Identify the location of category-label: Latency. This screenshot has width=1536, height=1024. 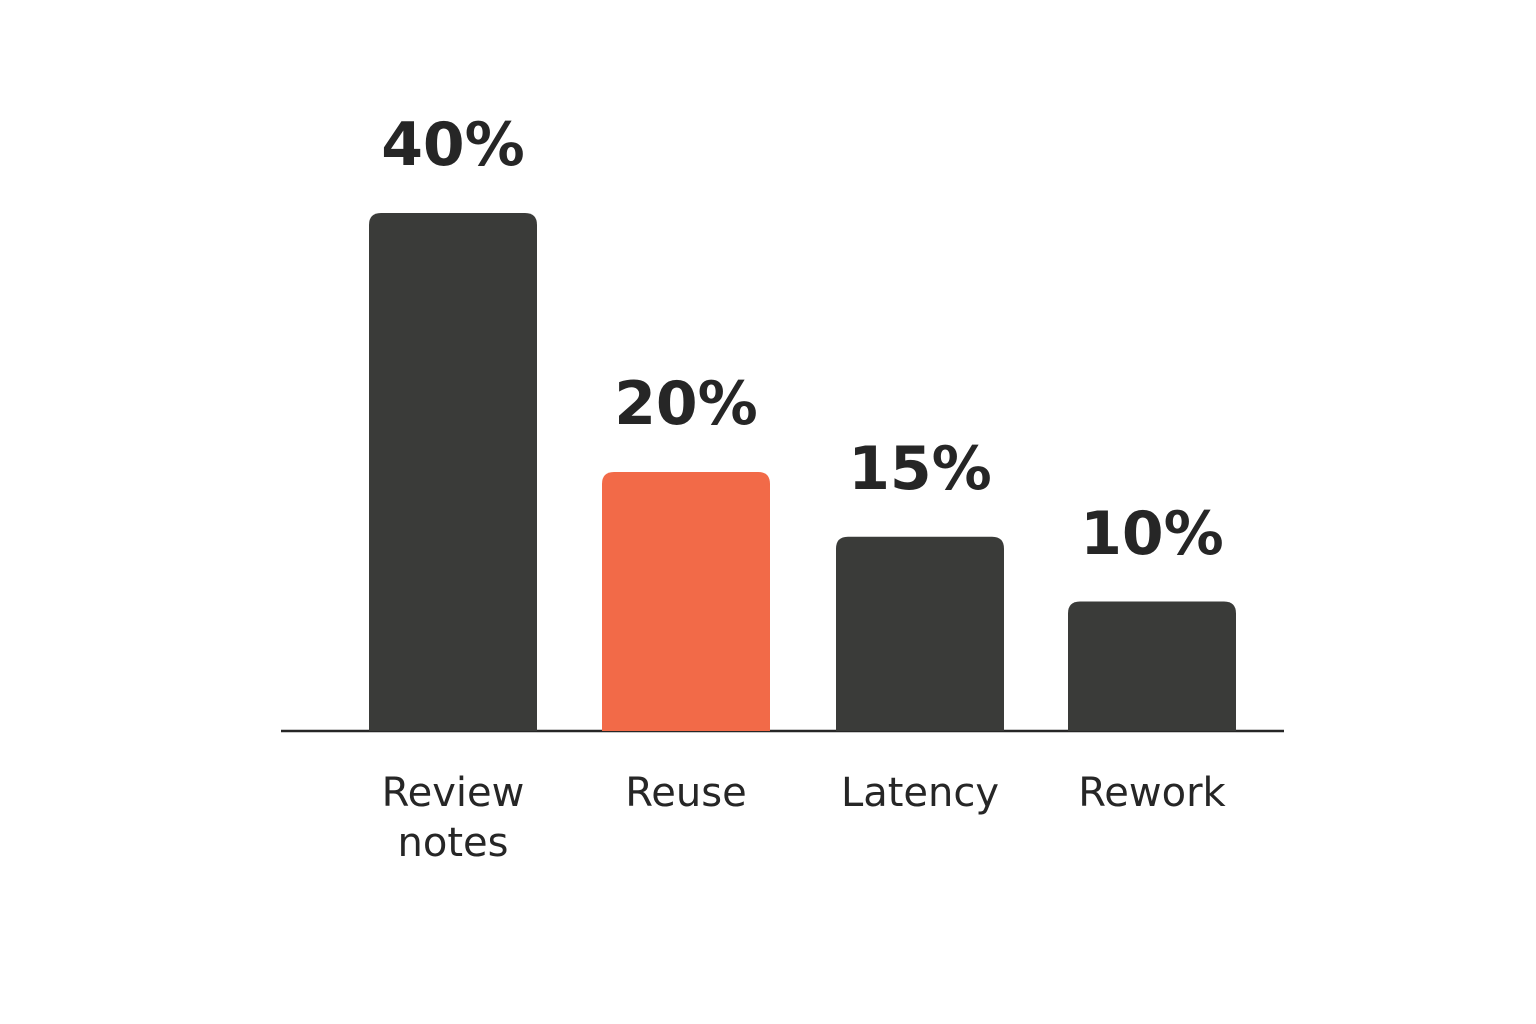
(920, 793).